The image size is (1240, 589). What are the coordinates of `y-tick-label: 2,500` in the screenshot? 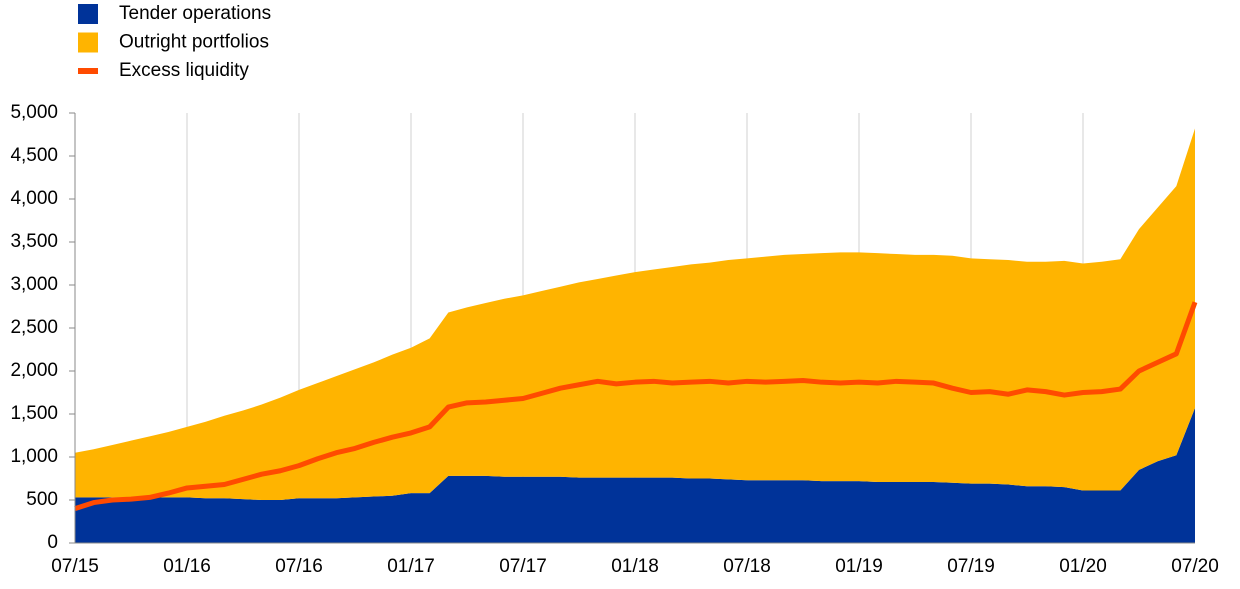 It's located at (34, 327).